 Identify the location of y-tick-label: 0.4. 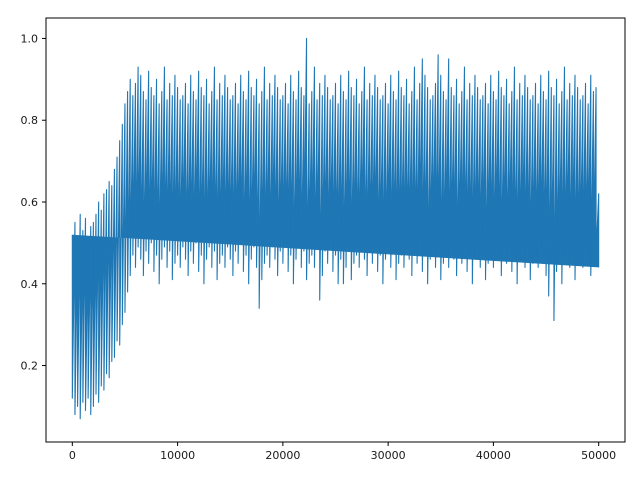
(30, 284).